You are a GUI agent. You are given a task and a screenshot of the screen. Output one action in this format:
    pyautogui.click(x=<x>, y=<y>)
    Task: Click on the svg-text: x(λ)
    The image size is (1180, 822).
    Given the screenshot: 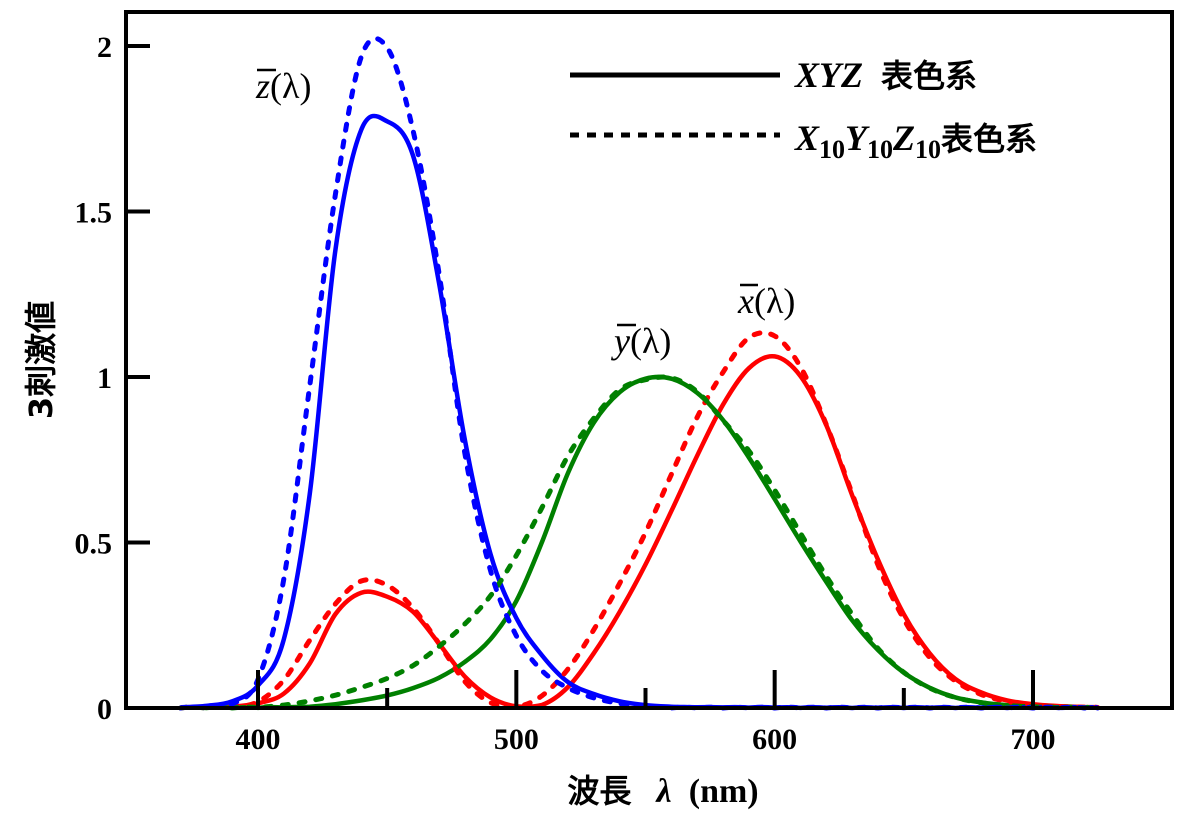 What is the action you would take?
    pyautogui.click(x=766, y=301)
    